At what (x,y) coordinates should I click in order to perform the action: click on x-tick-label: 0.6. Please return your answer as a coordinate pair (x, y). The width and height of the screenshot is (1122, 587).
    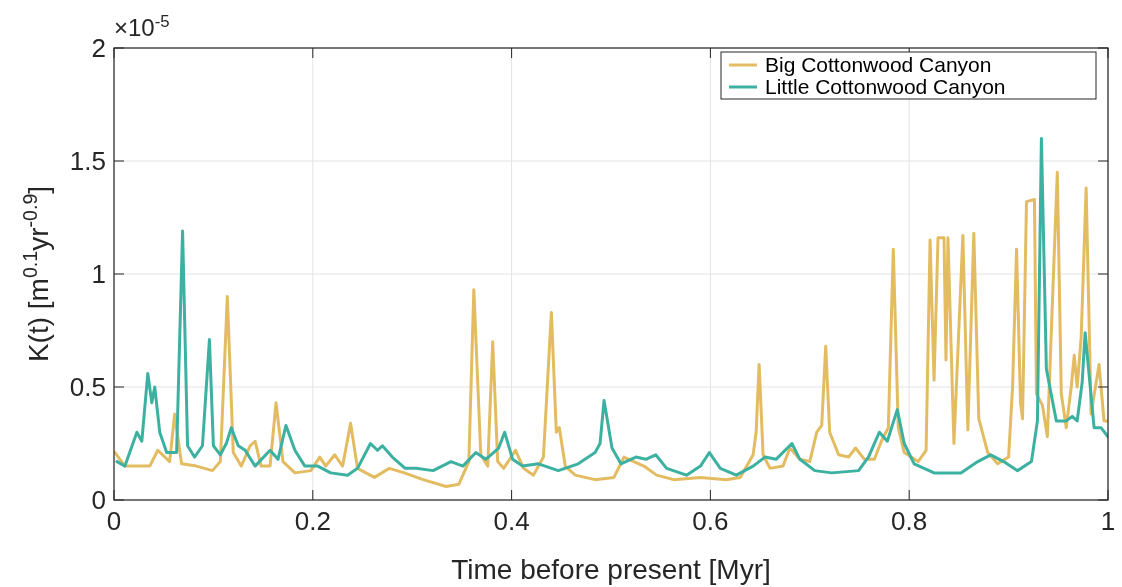
    Looking at the image, I should click on (710, 521).